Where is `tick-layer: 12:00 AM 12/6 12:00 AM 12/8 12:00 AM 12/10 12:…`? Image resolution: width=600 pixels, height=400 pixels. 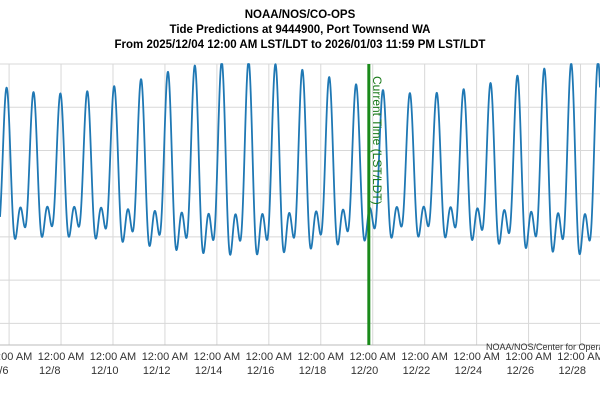
tick-layer: 12:00 AM 12/6 12:00 AM 12/8 12:00 AM 12/10 12:… is located at coordinates (300, 364).